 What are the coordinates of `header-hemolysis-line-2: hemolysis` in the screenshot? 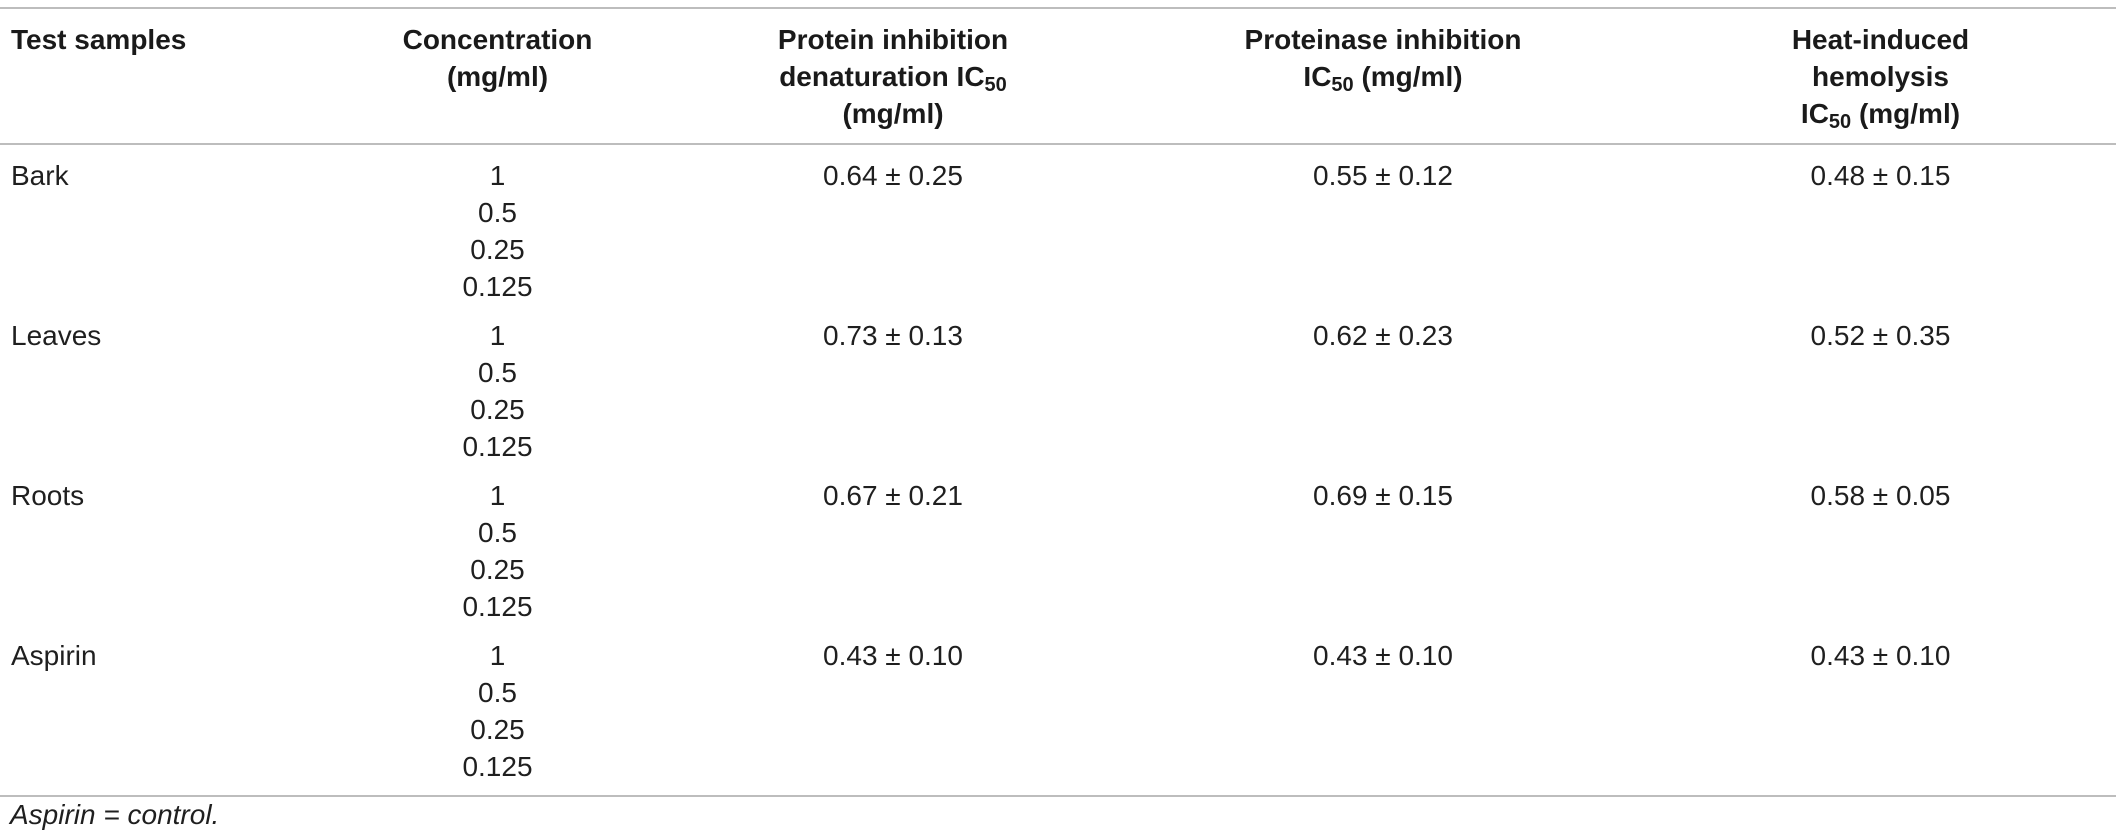 It's located at (1880, 76).